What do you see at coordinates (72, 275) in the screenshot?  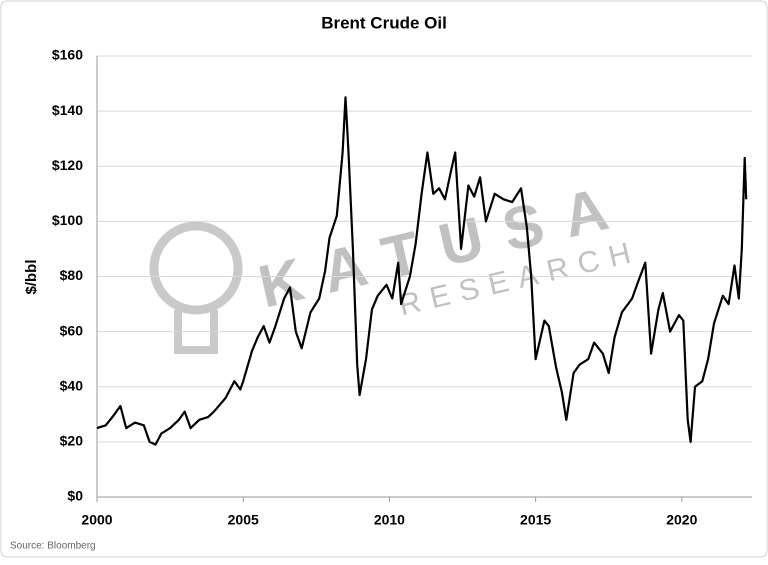 I see `y-tick-label: $80` at bounding box center [72, 275].